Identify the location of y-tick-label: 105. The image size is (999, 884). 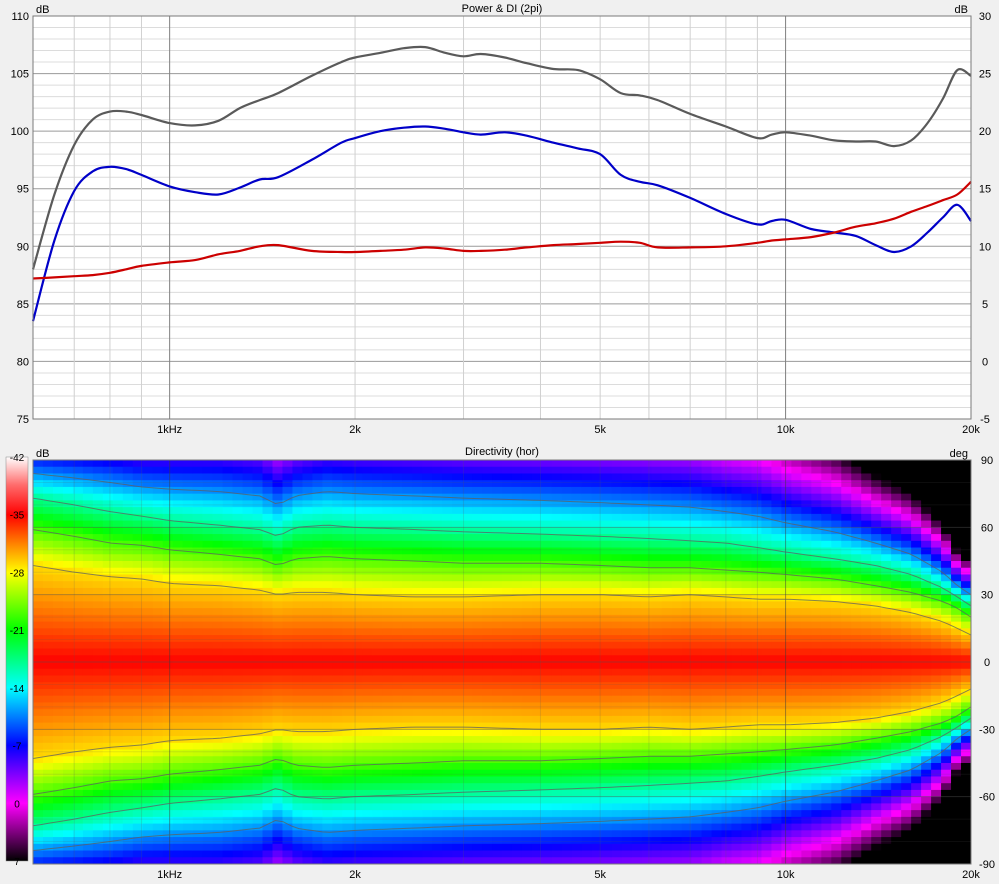
(20, 75).